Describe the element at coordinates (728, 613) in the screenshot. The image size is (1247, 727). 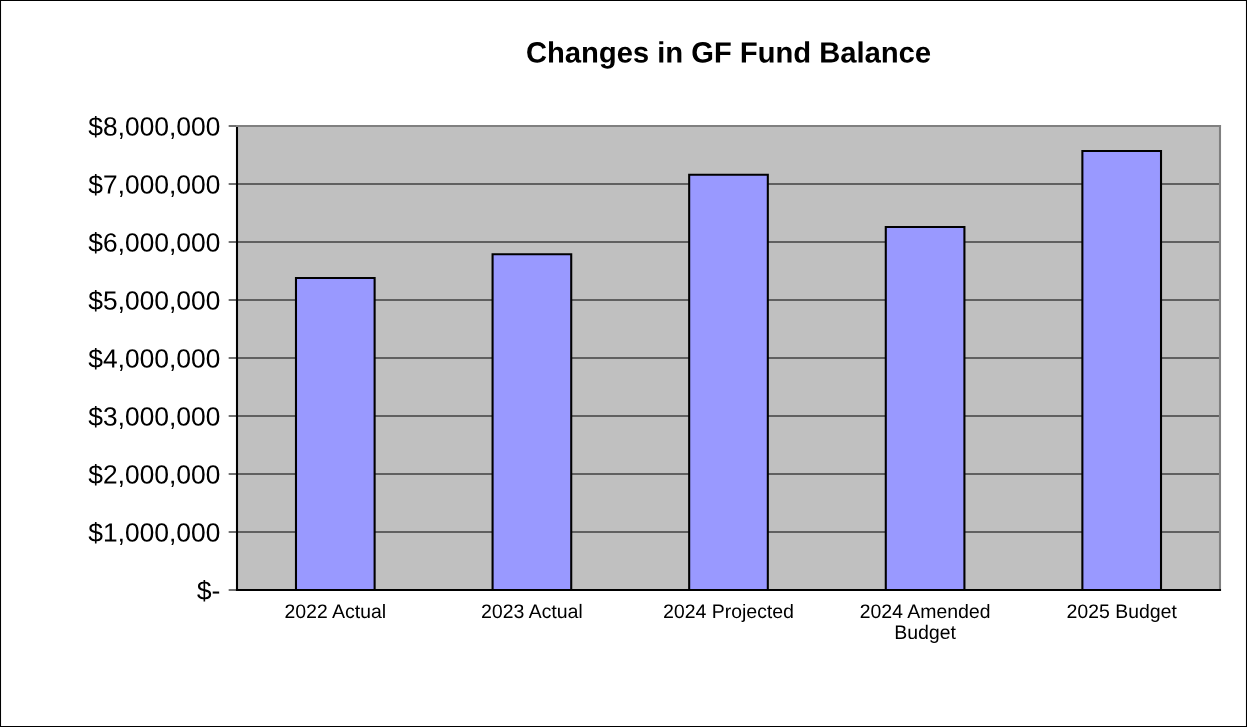
I see `x-tick-label: 2024 Projected` at that location.